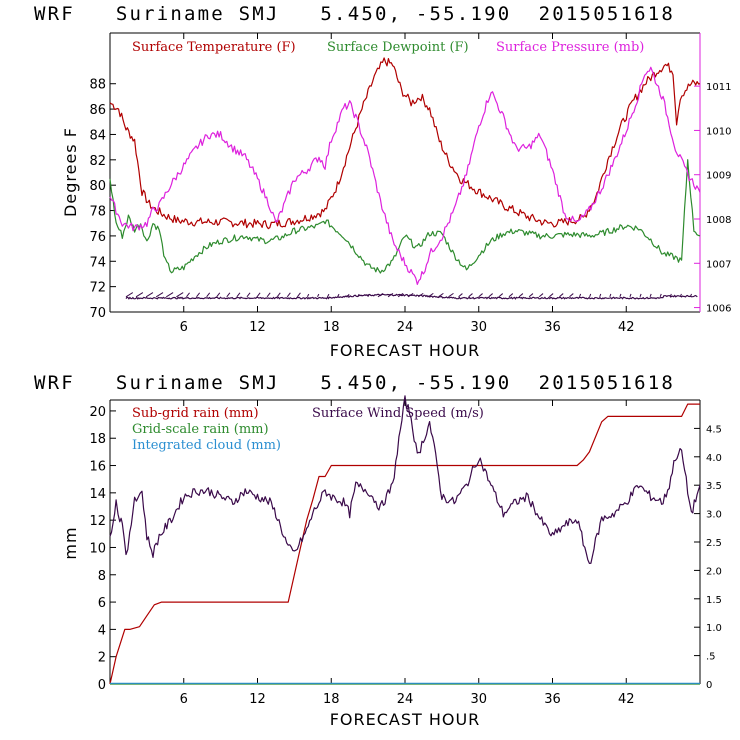 This screenshot has height=740, width=740. I want to click on y2-tick-label: .5, so click(711, 657).